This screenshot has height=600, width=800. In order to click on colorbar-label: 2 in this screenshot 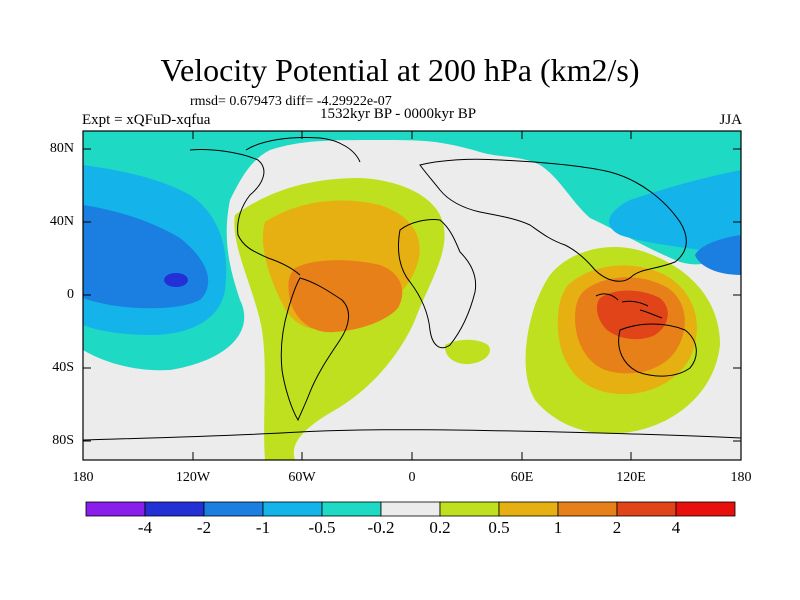, I will do `click(617, 527)`.